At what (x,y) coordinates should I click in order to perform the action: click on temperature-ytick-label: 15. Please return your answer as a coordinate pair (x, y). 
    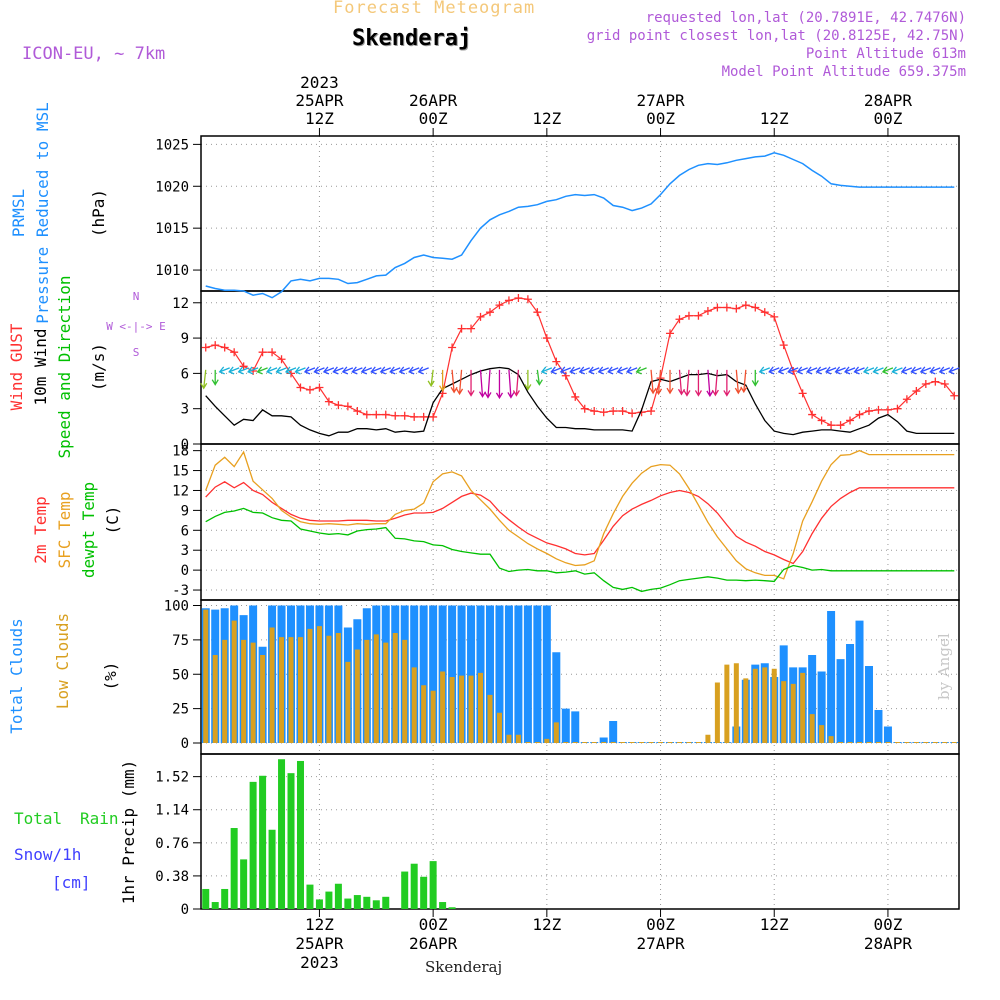
    Looking at the image, I should click on (180, 472).